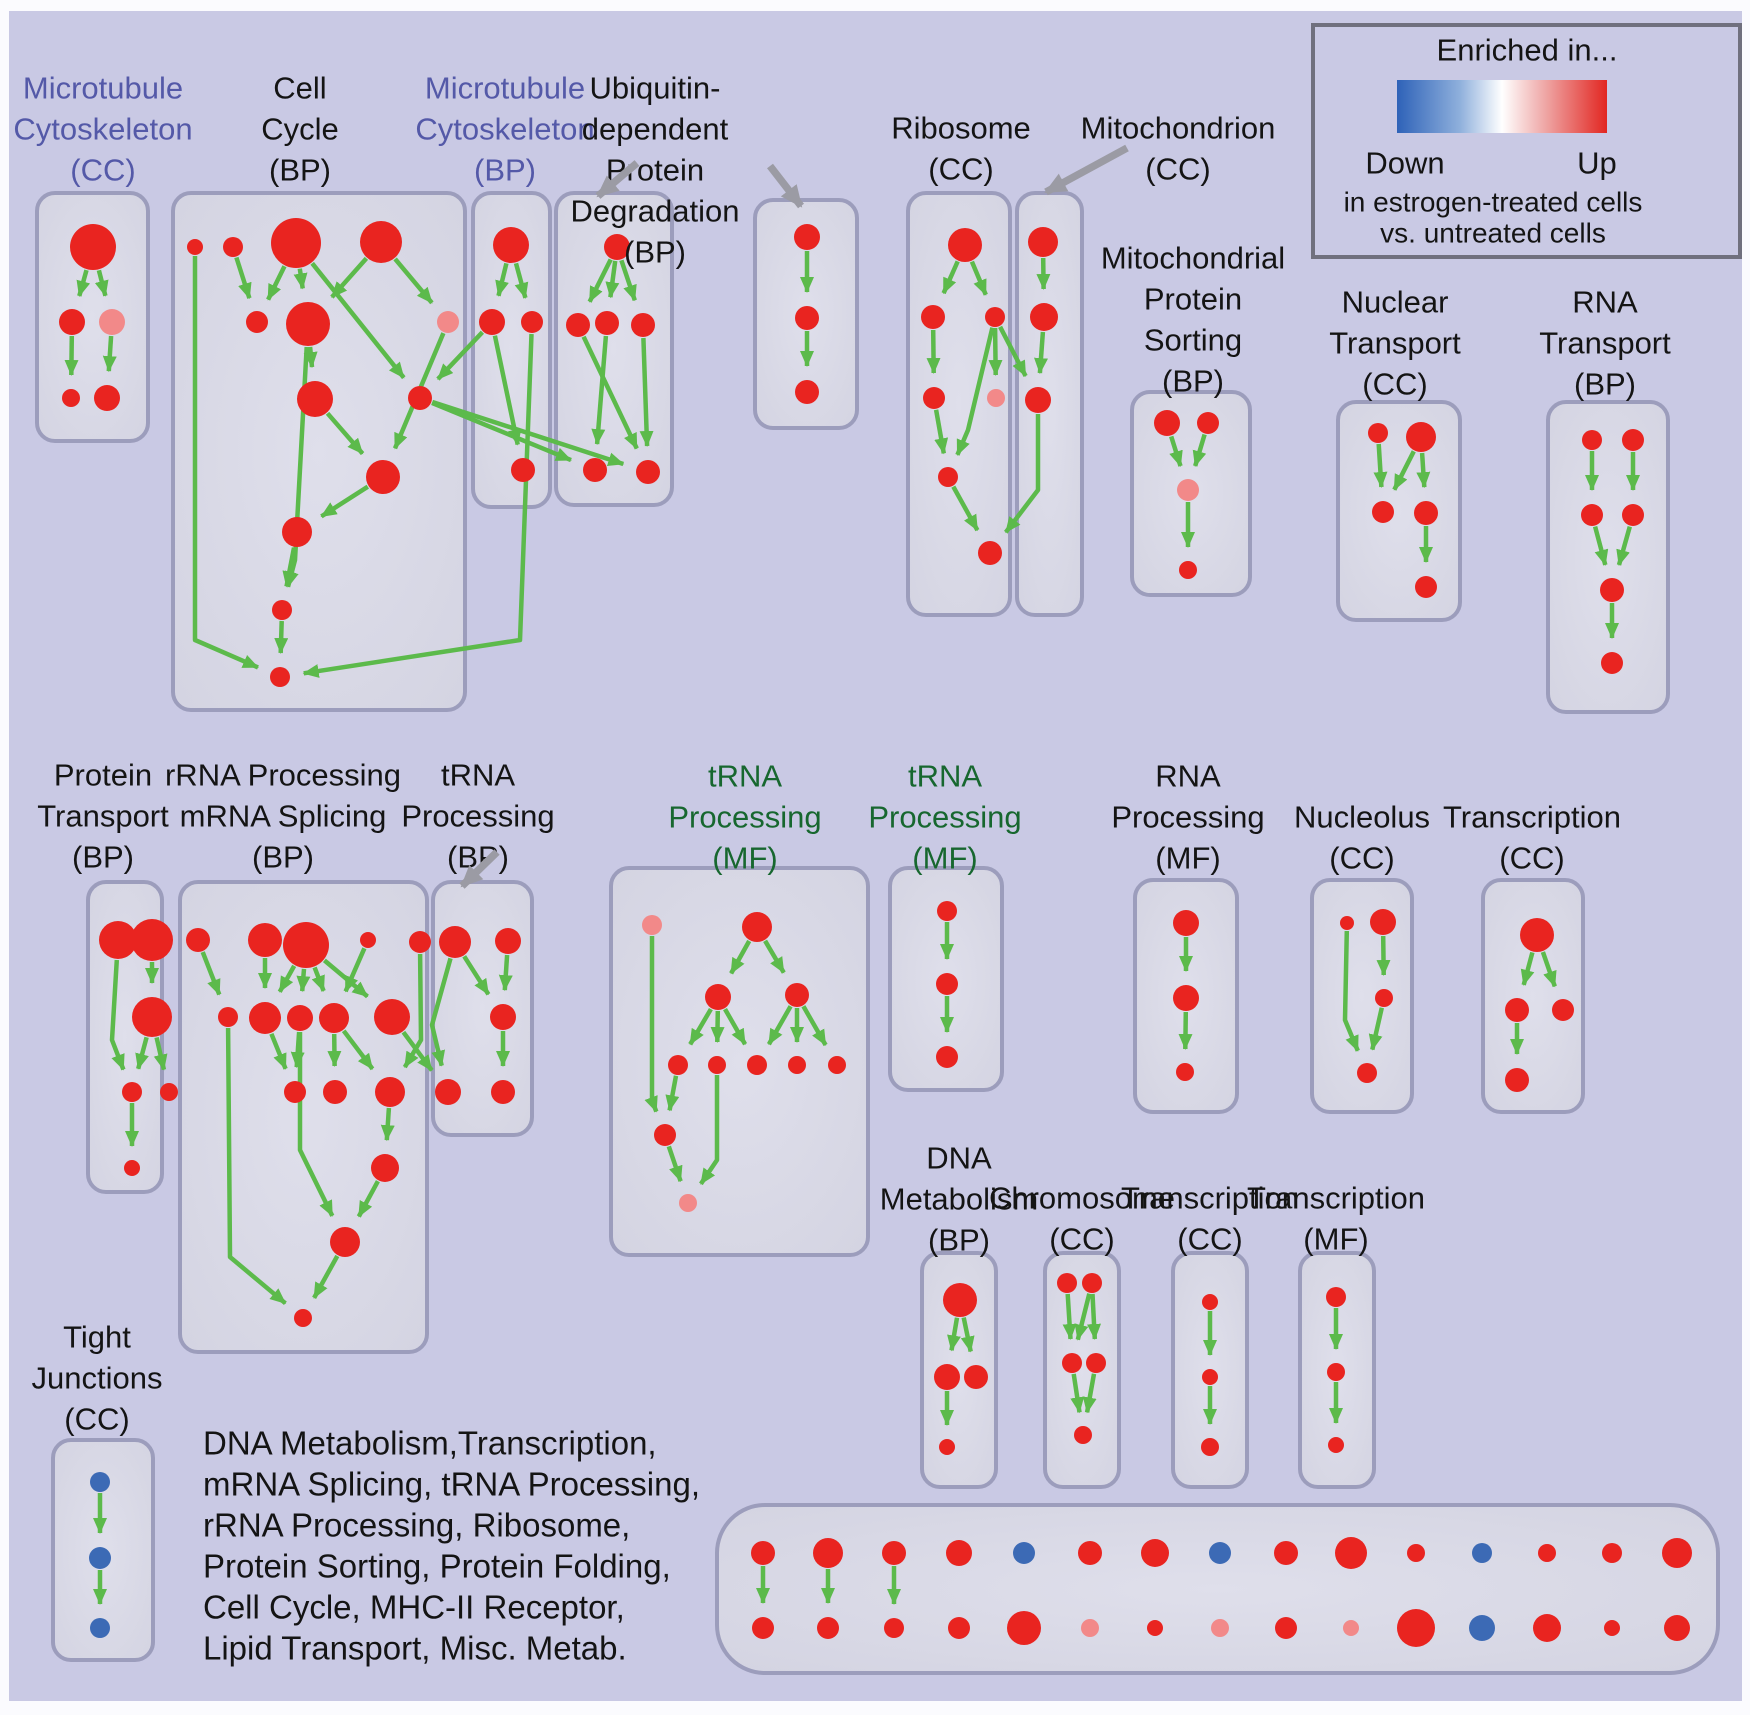 This screenshot has height=1715, width=1750. What do you see at coordinates (688, 1203) in the screenshot?
I see `trna-processing-mf-1-node-tm11` at bounding box center [688, 1203].